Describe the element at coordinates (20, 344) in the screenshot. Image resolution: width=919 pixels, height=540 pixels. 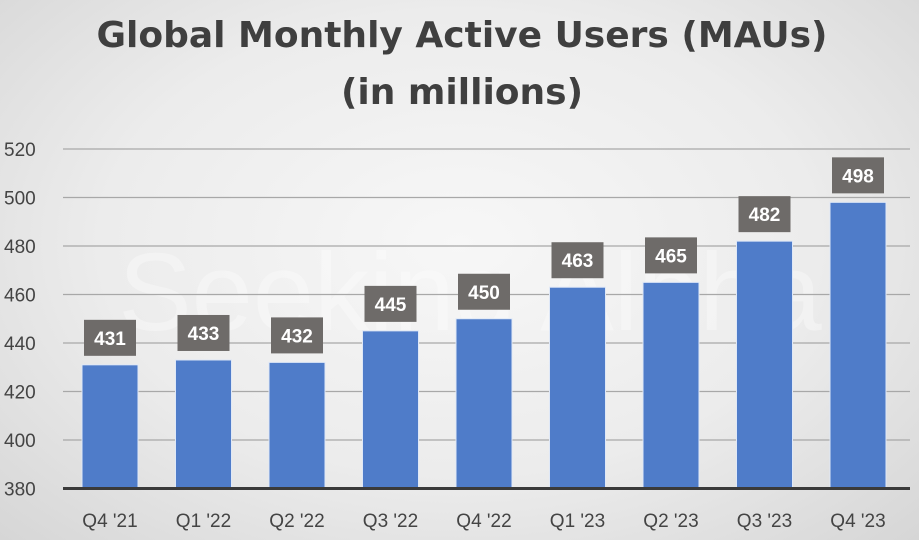
I see `y-tick-label: 440` at that location.